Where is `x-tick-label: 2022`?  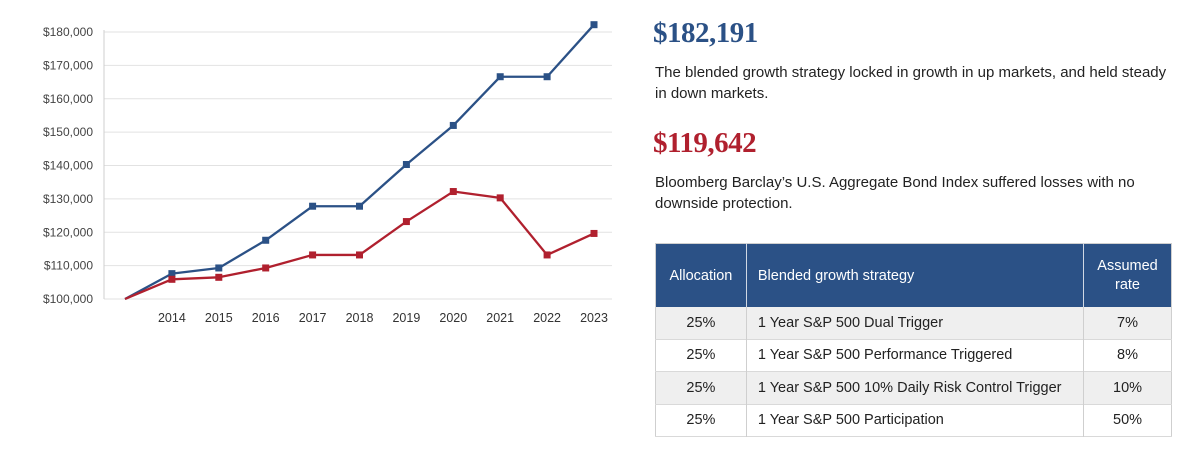 x-tick-label: 2022 is located at coordinates (547, 318).